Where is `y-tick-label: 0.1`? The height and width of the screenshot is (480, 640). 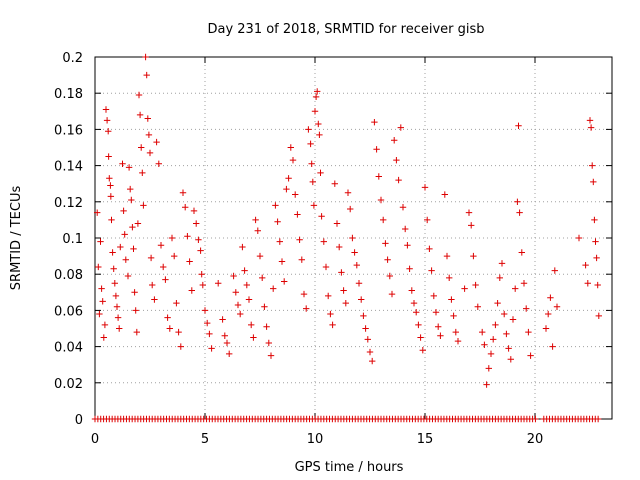
y-tick-label: 0.1 is located at coordinates (72, 239).